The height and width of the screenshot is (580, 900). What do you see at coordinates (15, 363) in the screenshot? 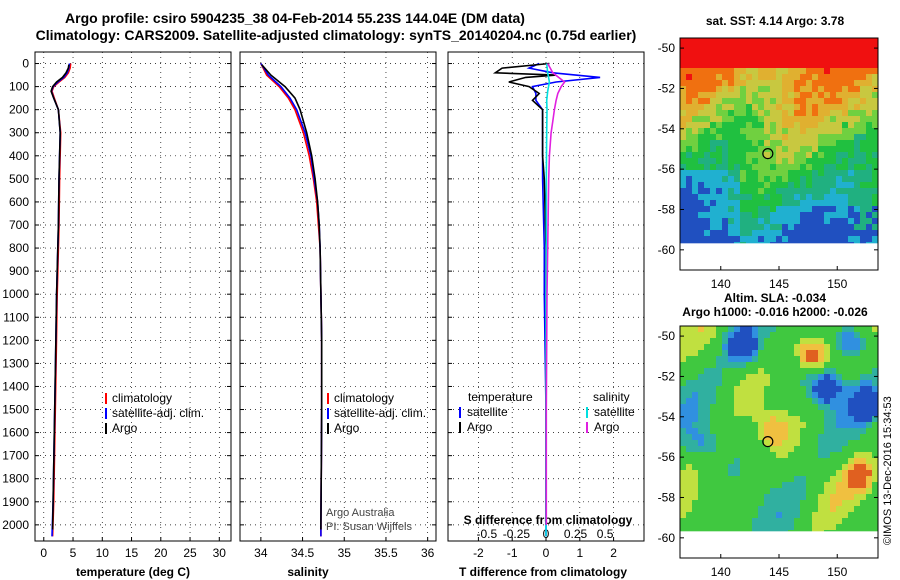
I see `depth-tick-label: 1300` at bounding box center [15, 363].